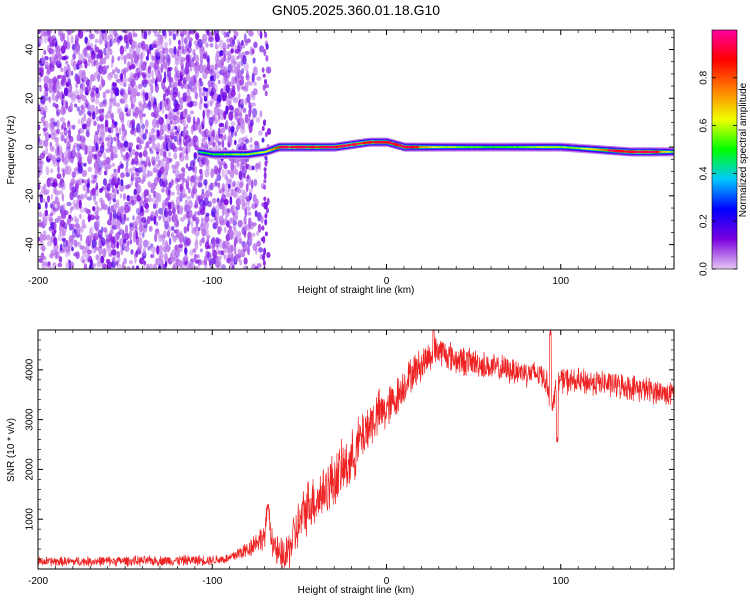 The width and height of the screenshot is (750, 600). I want to click on colorbar-frame, so click(724, 149).